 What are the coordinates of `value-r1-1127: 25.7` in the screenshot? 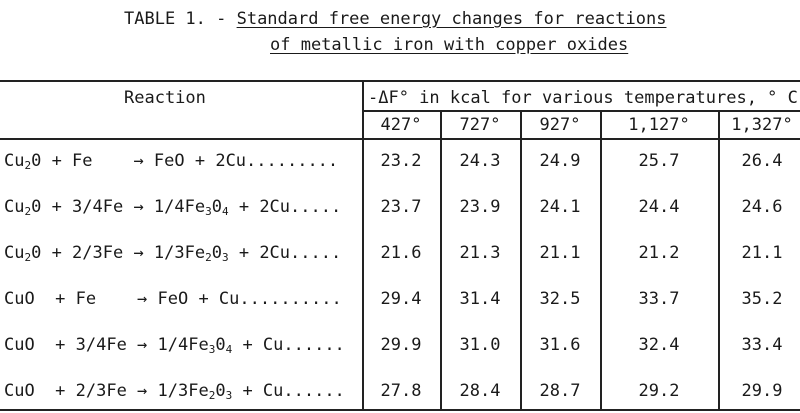 It's located at (659, 161).